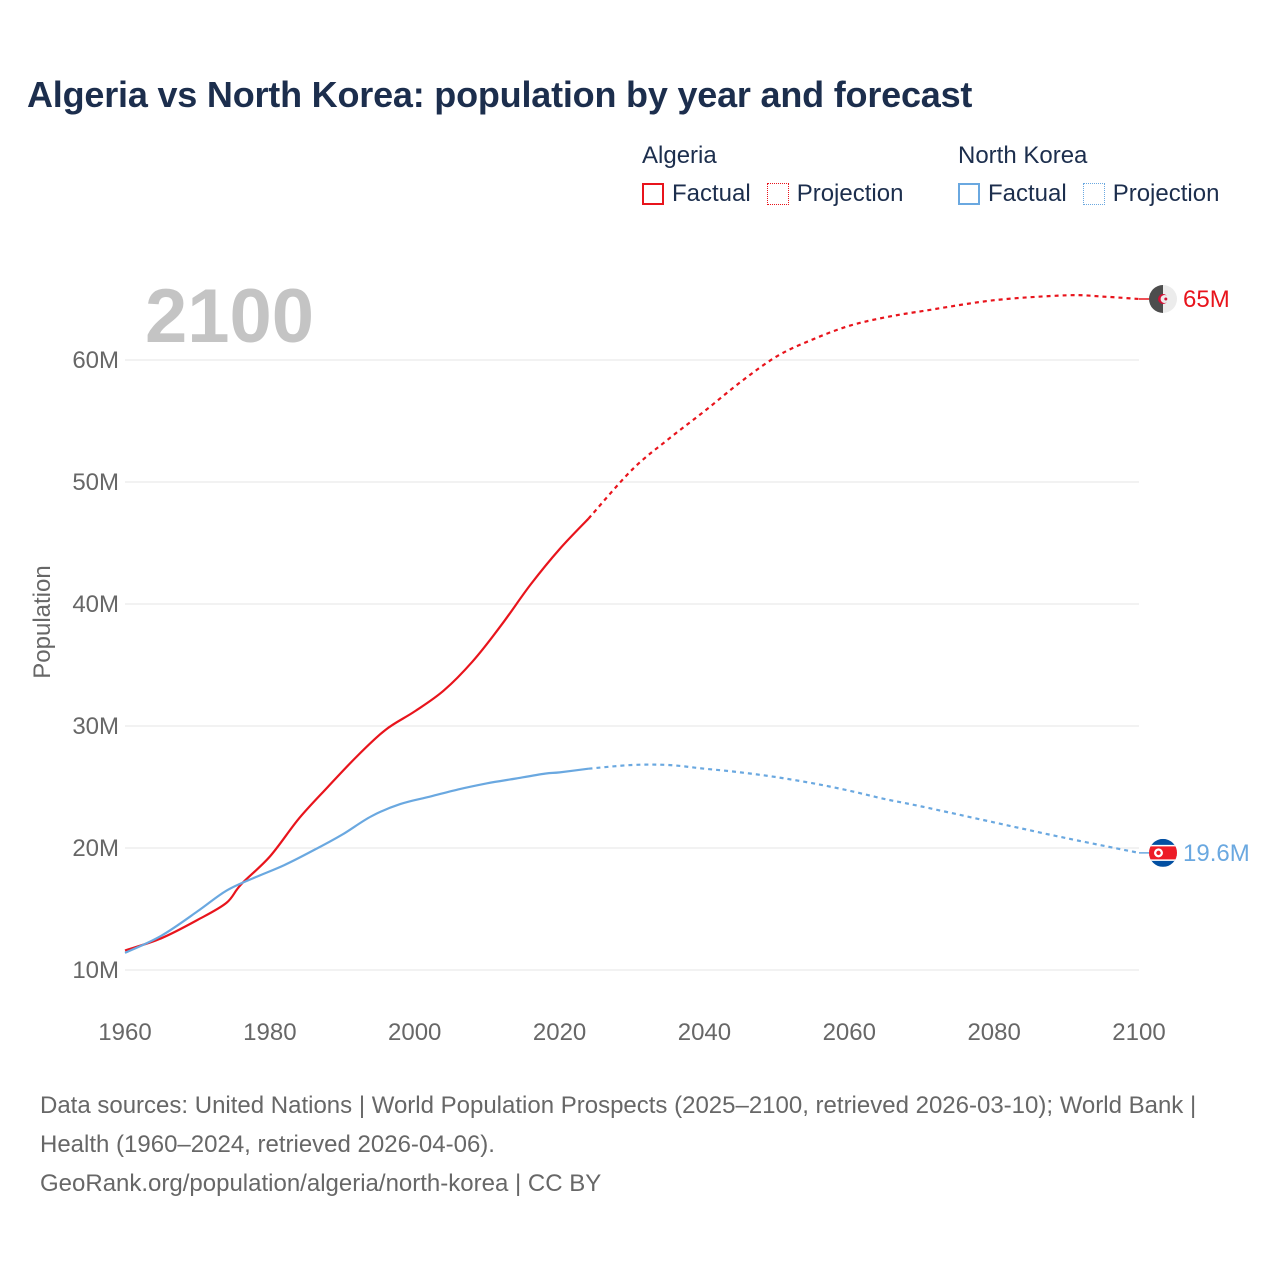 The height and width of the screenshot is (1280, 1280). What do you see at coordinates (95, 726) in the screenshot?
I see `y-tick-label: 30M` at bounding box center [95, 726].